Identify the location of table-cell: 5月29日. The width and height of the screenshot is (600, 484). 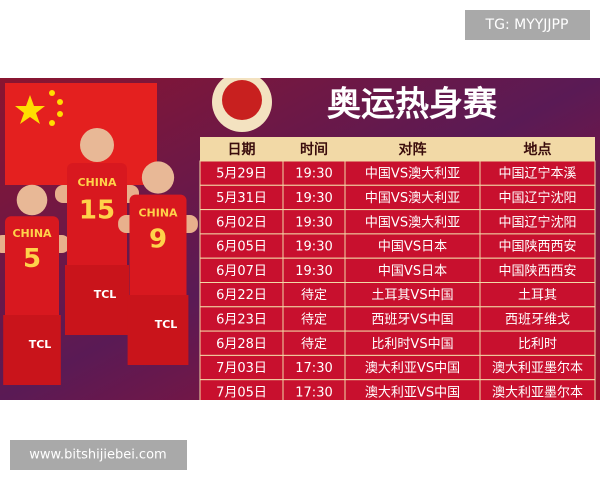
(241, 174).